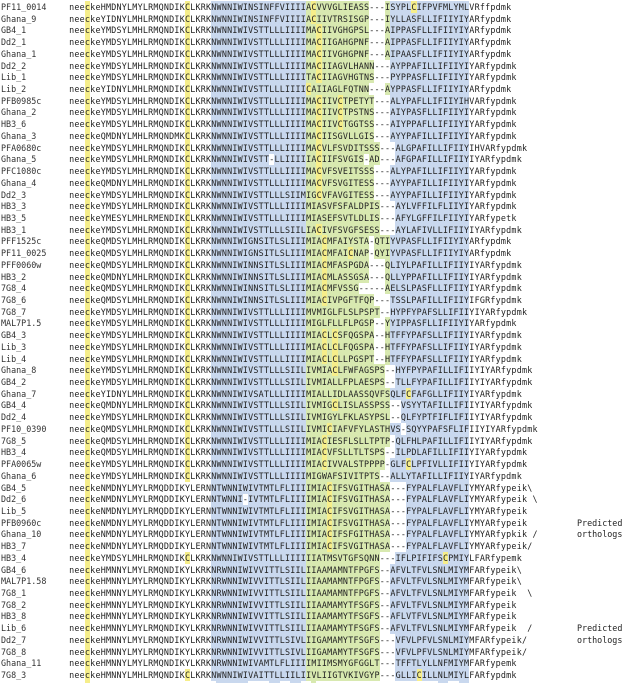 The image size is (628, 683). Describe the element at coordinates (14, 346) in the screenshot. I see `sequence-name: Lib_3` at that location.